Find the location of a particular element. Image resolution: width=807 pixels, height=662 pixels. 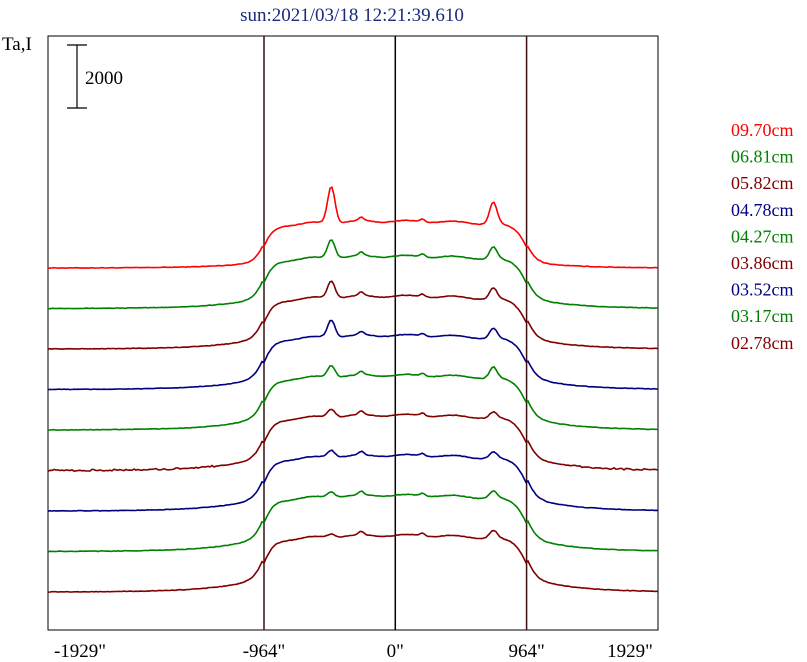

x-tick-label: -964" is located at coordinates (264, 651).